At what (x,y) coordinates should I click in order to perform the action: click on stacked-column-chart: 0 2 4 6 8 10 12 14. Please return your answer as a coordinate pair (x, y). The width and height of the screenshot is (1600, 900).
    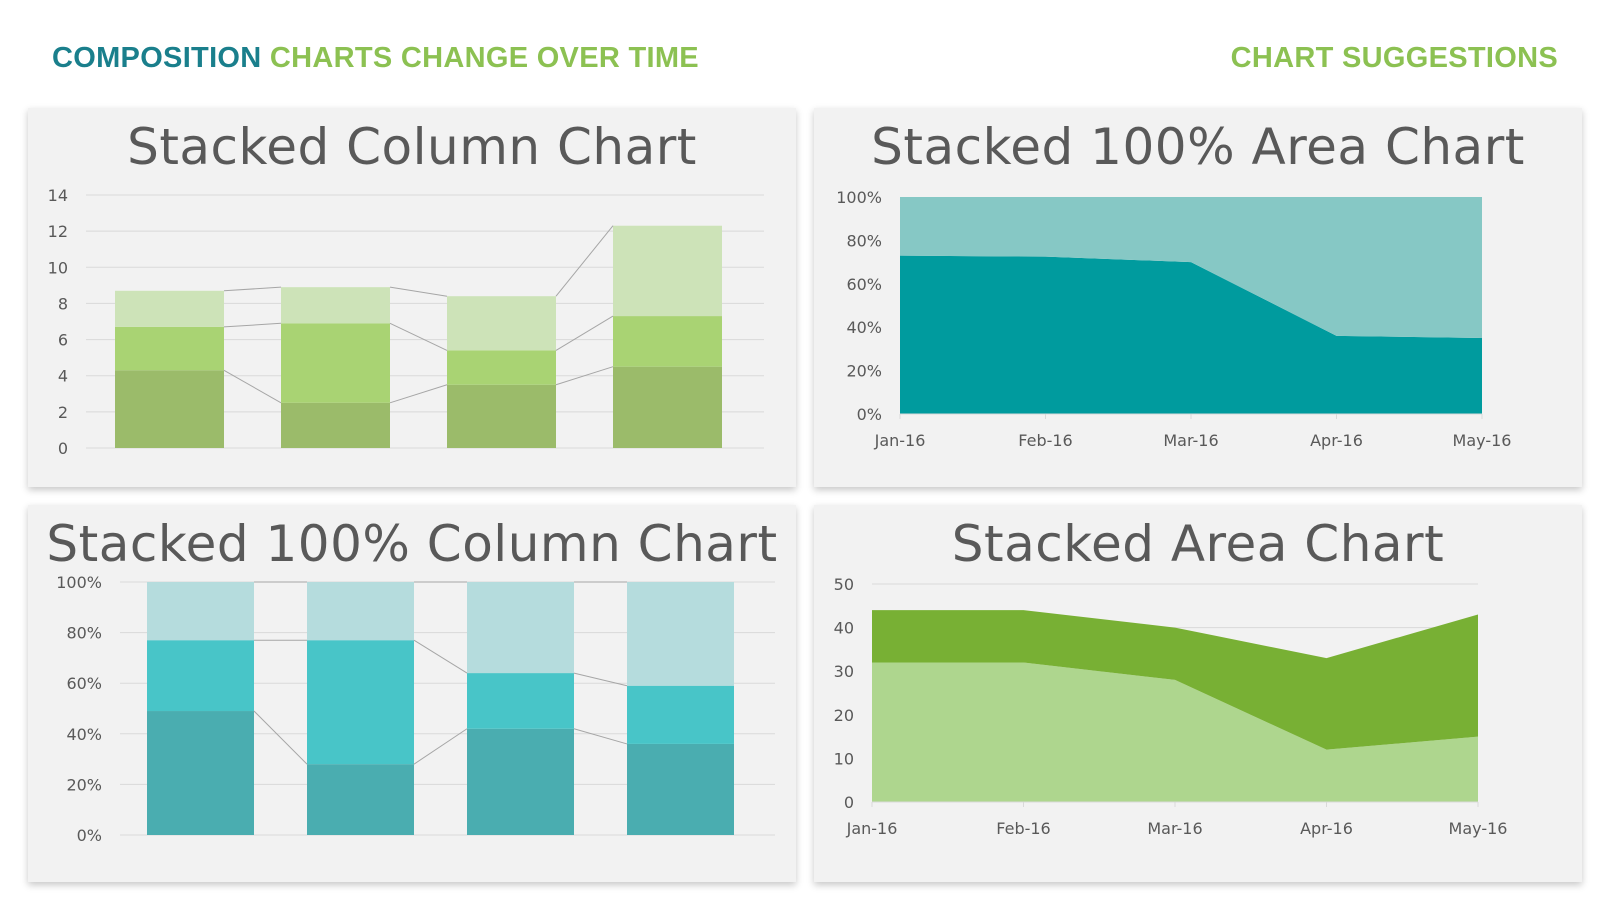
    Looking at the image, I should click on (406, 322).